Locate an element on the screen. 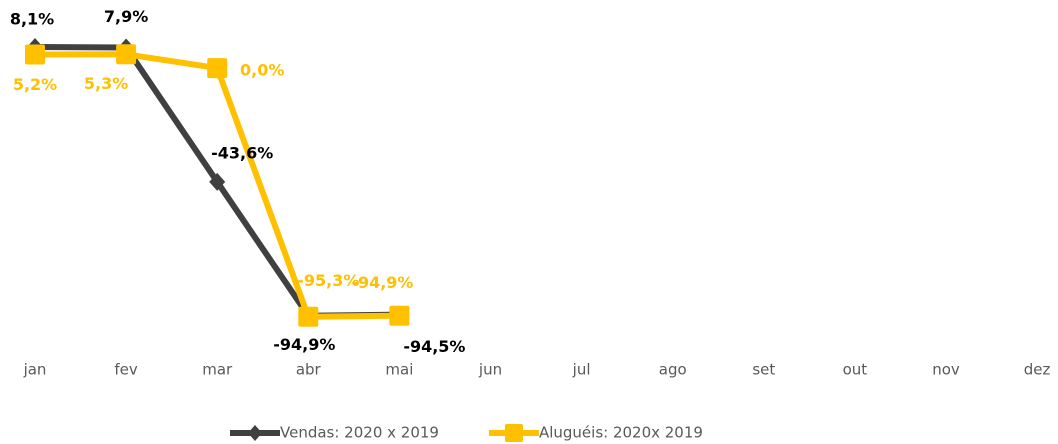  x-tick-label: ago is located at coordinates (673, 370).